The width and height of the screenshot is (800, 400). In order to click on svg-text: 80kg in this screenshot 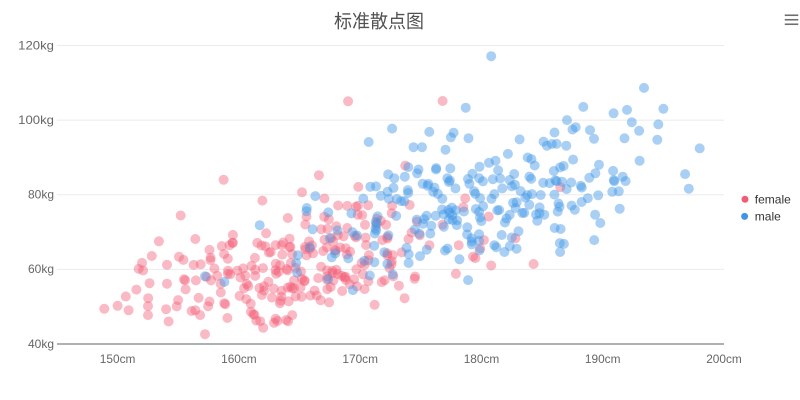, I will do `click(41, 195)`.